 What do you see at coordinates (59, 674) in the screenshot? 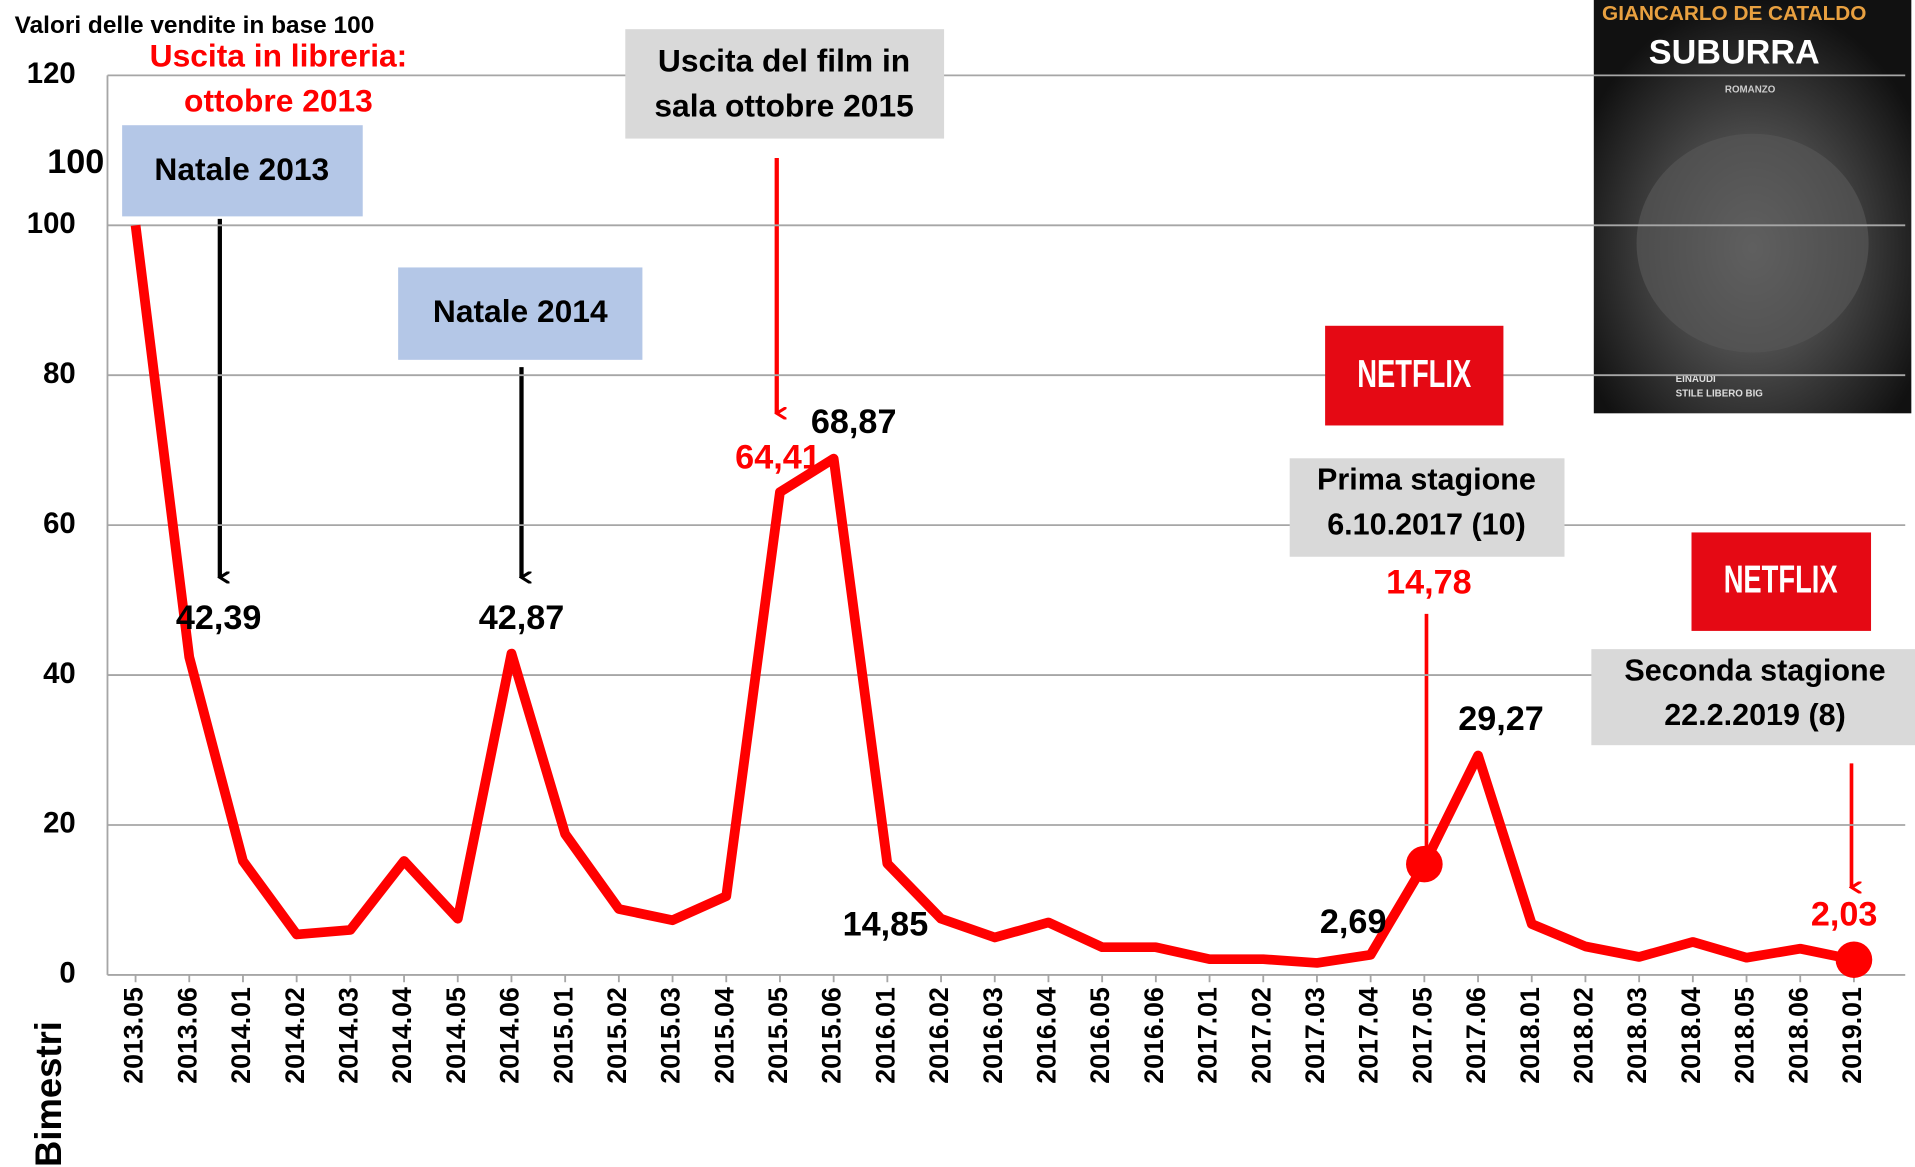
I see `y-tick-label: 40` at bounding box center [59, 674].